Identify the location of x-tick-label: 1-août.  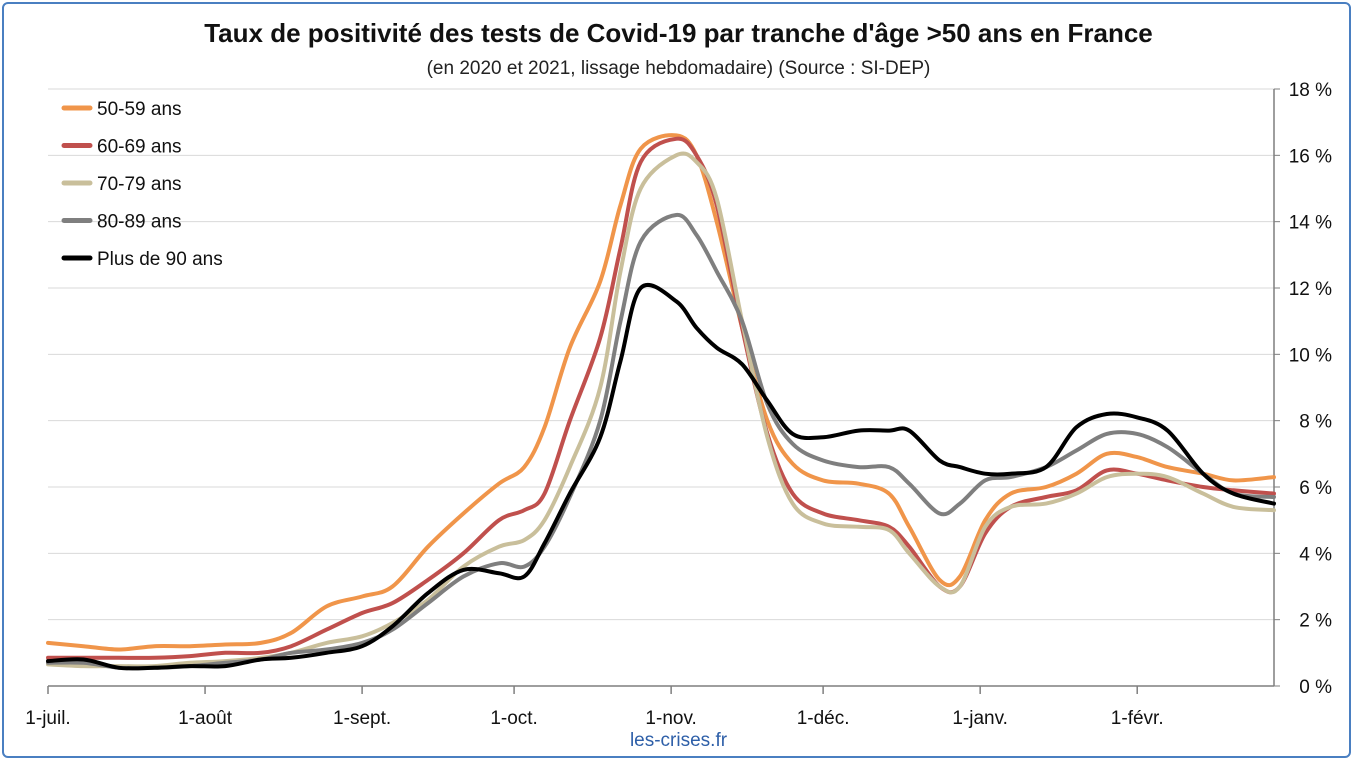
(205, 718).